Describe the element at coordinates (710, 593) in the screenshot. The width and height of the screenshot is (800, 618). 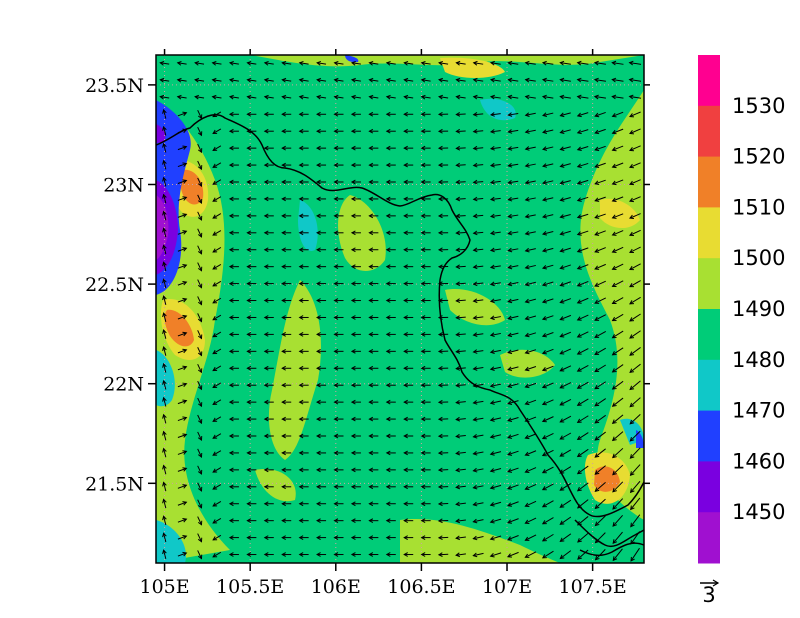
I see `vector-reference: 3` at that location.